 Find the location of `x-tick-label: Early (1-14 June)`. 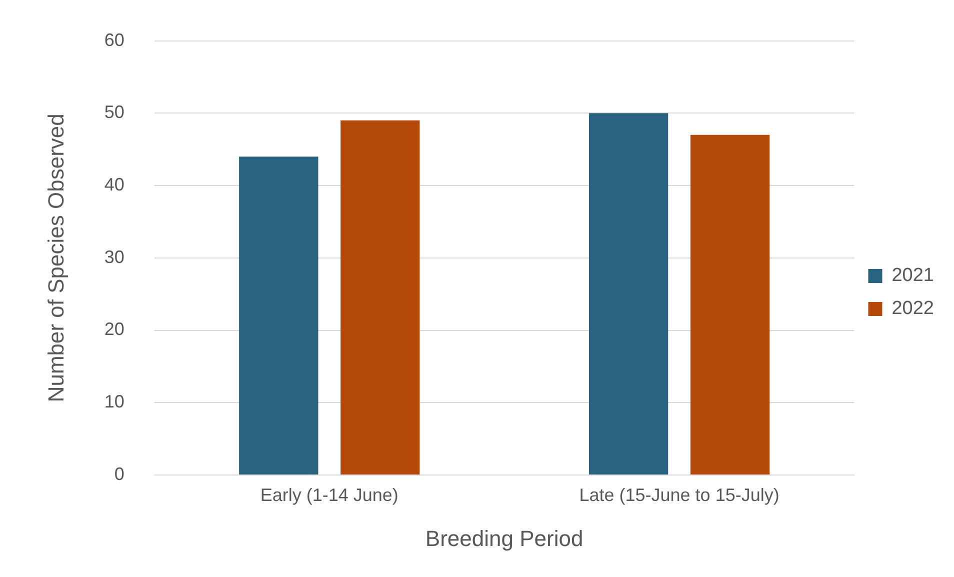

x-tick-label: Early (1-14 June) is located at coordinates (329, 494).